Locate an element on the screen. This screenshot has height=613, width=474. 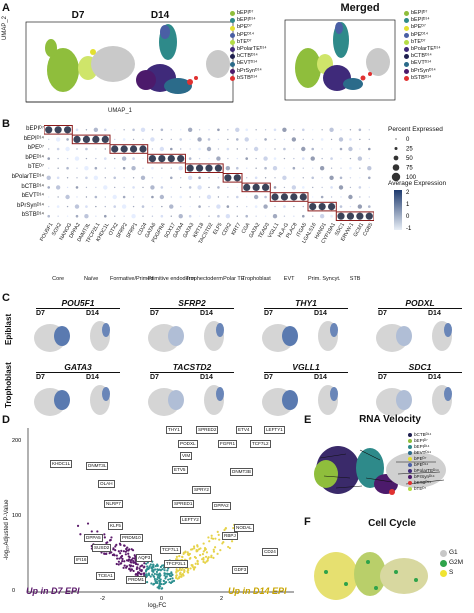
volcano-ytick: 0 is located at coordinates (13, 591).